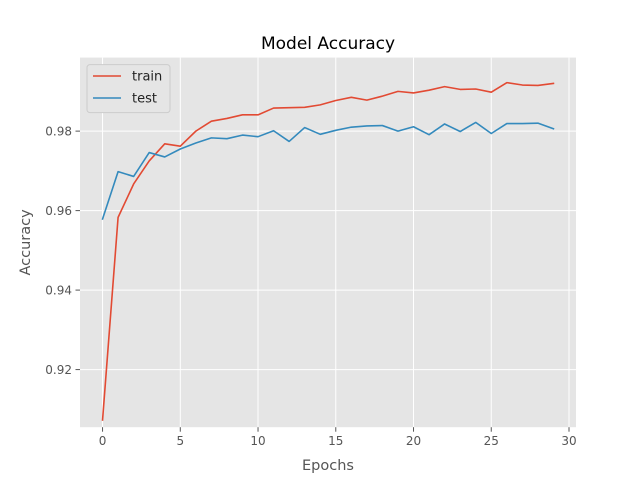 The image size is (640, 480). What do you see at coordinates (568, 441) in the screenshot?
I see `x-tick-label: 30` at bounding box center [568, 441].